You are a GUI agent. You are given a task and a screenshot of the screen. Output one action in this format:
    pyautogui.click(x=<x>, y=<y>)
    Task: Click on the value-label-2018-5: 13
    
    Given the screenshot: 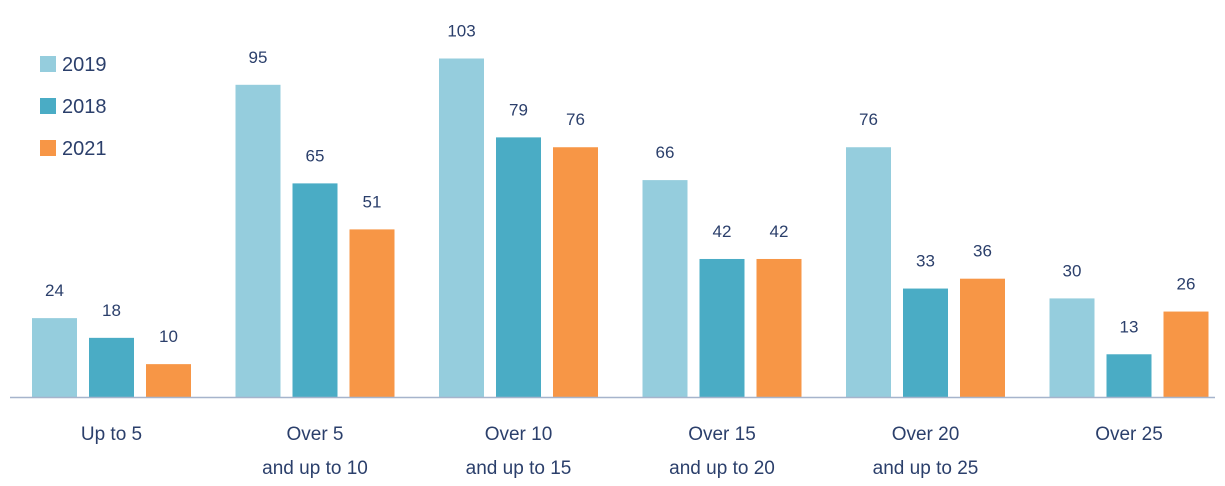 What is the action you would take?
    pyautogui.click(x=1129, y=326)
    